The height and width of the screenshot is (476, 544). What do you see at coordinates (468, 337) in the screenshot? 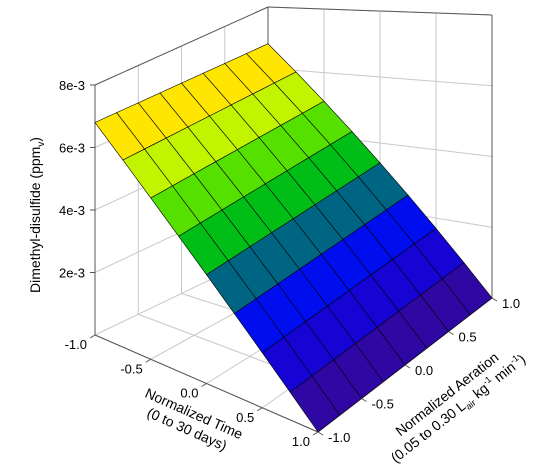
I see `y-tick-label: 0.5` at bounding box center [468, 337].